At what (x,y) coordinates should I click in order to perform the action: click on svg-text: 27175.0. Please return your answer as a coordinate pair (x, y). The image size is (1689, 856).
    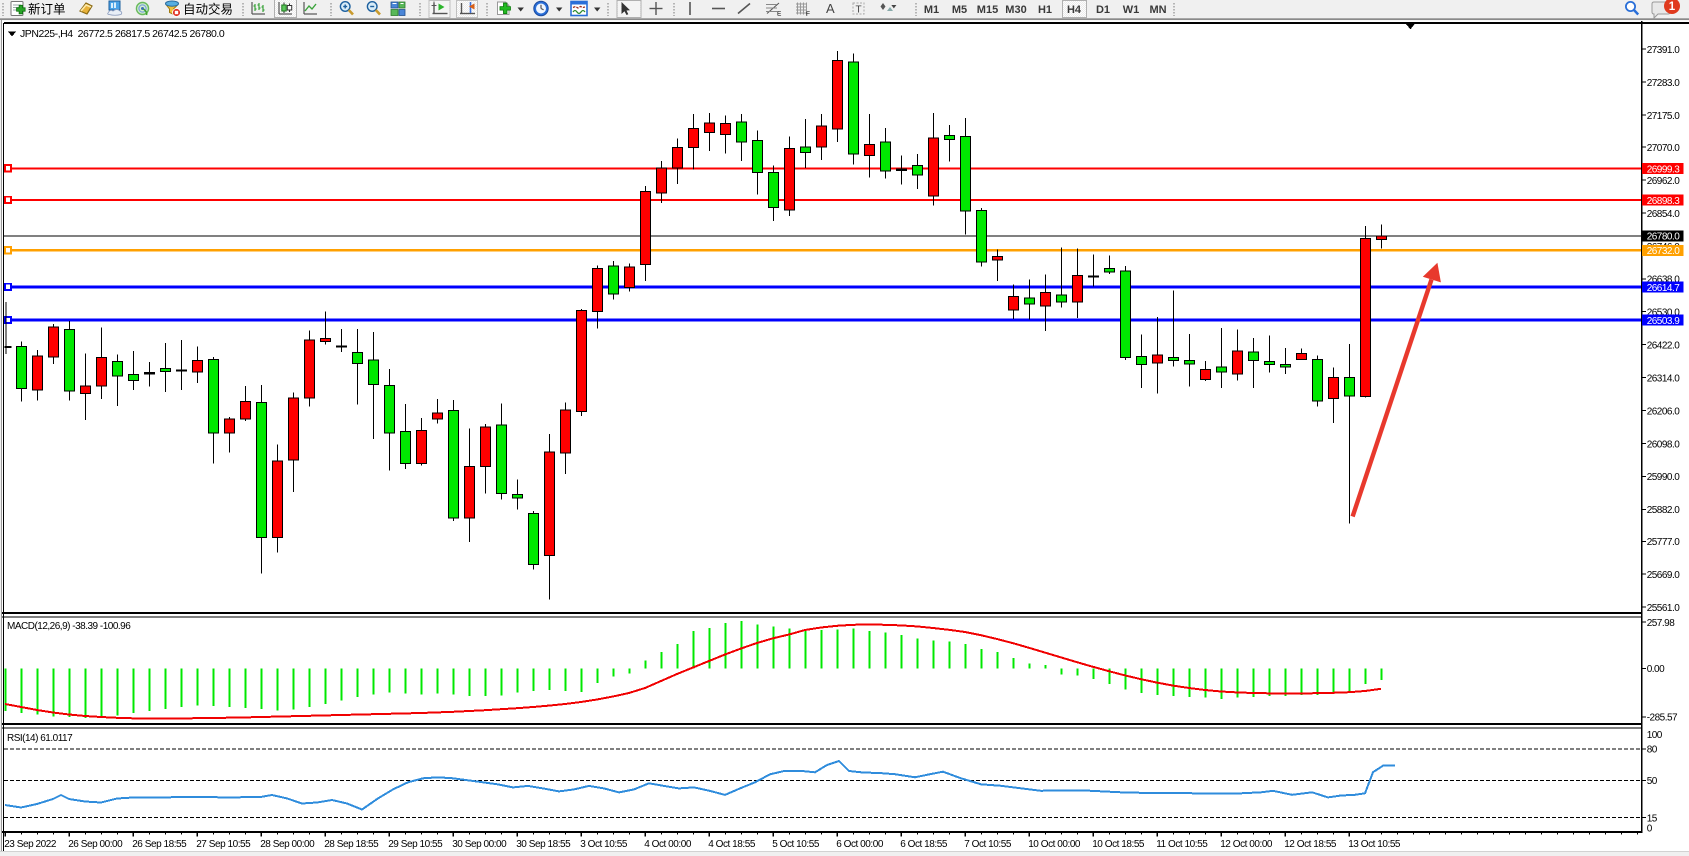
    Looking at the image, I should click on (1664, 116).